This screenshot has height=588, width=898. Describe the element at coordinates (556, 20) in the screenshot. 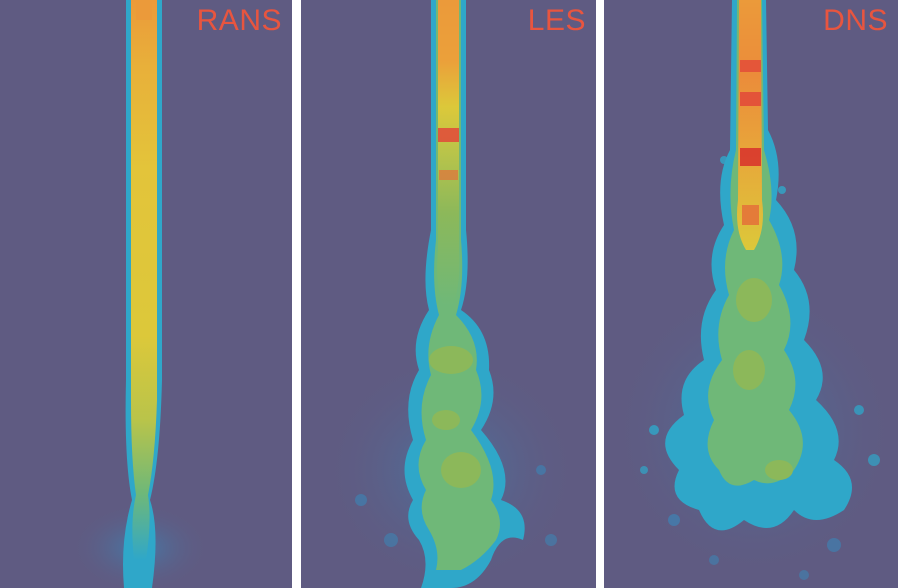

I see `les-label: LES` at that location.